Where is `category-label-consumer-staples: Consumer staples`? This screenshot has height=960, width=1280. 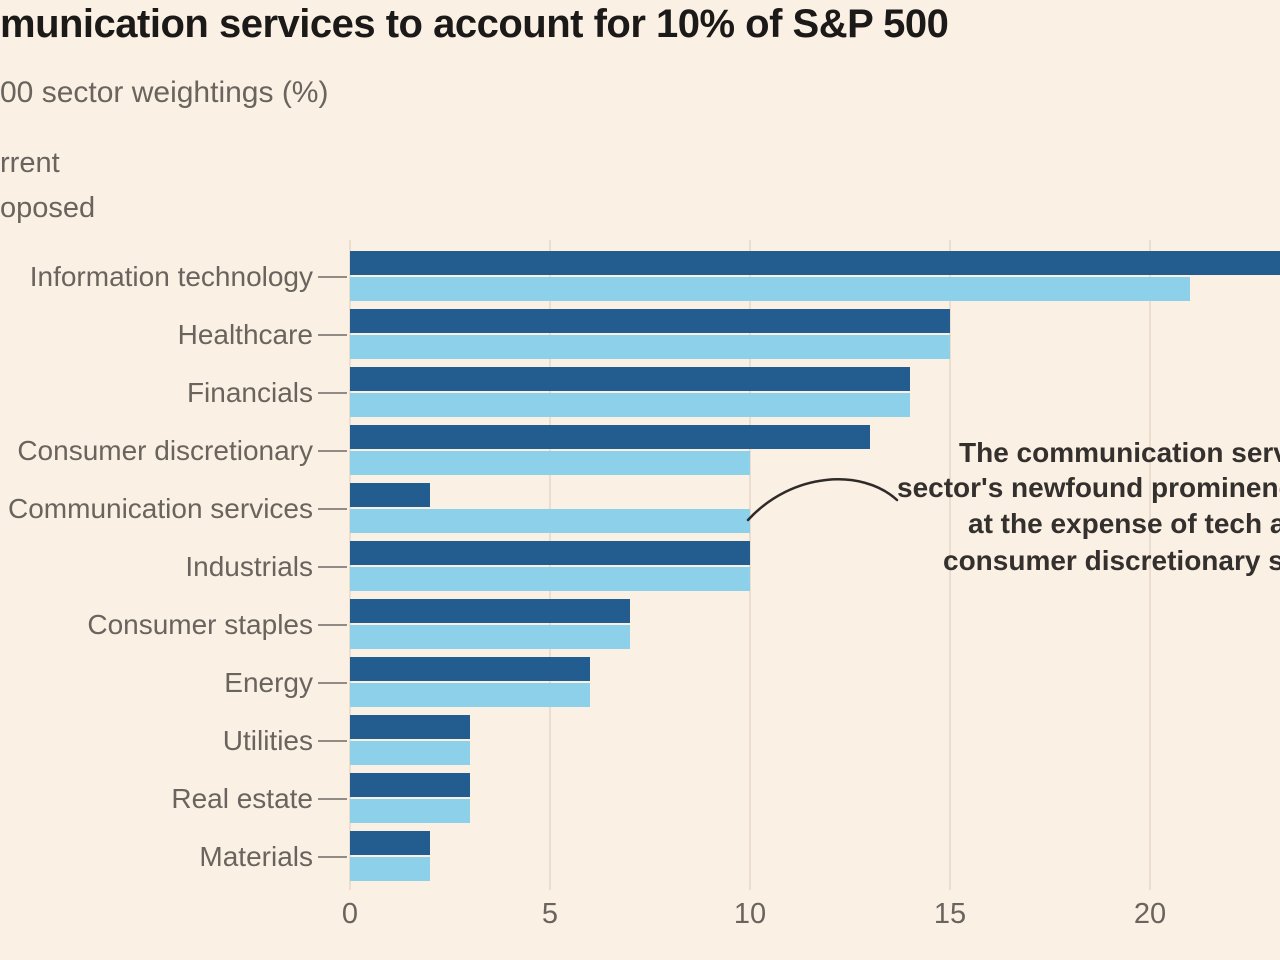
category-label-consumer-staples: Consumer staples is located at coordinates (200, 624).